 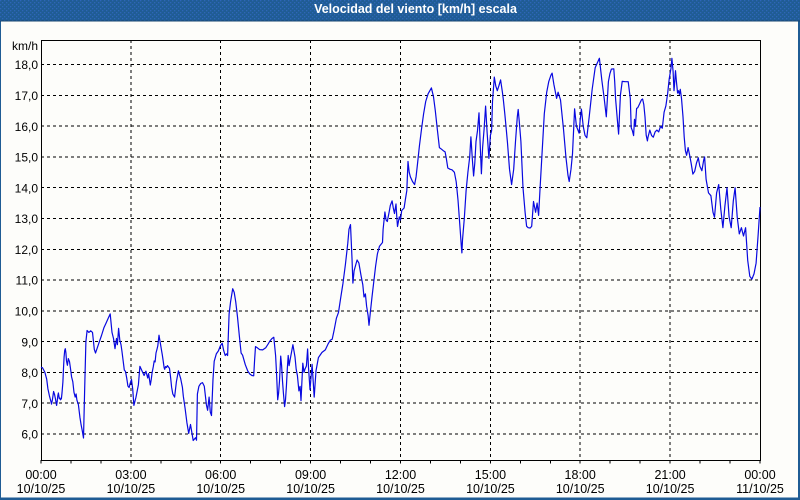 What do you see at coordinates (29, 373) in the screenshot?
I see `svg-text: 8,0` at bounding box center [29, 373].